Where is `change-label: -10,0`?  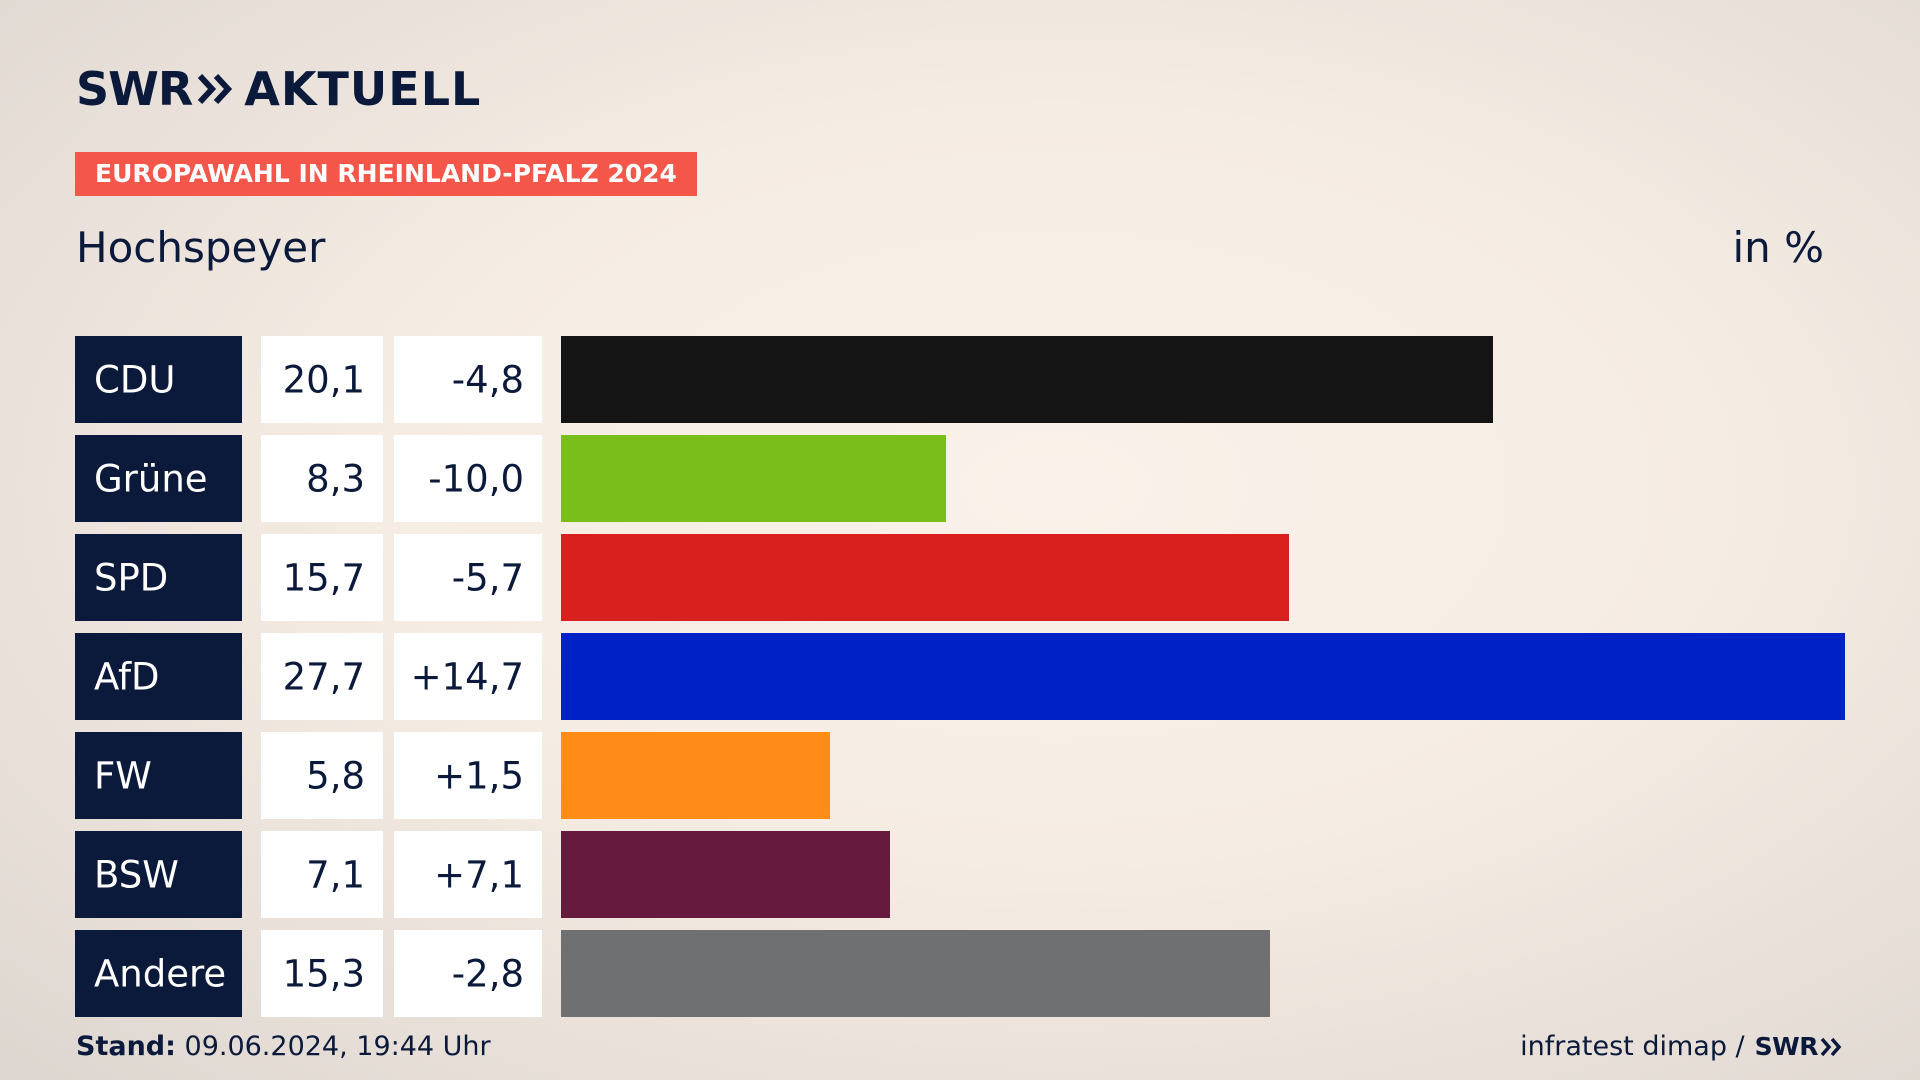 change-label: -10,0 is located at coordinates (476, 479).